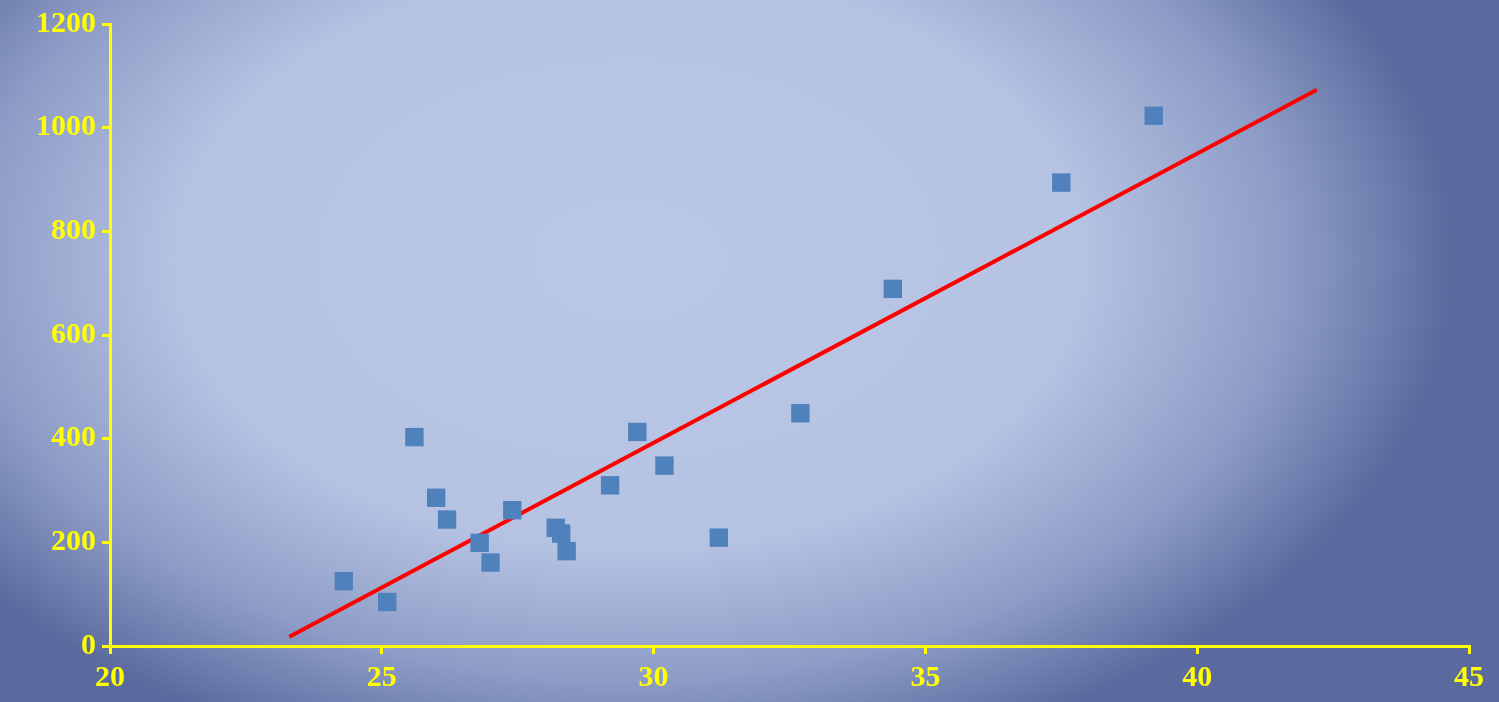 The height and width of the screenshot is (702, 1499). Describe the element at coordinates (73, 332) in the screenshot. I see `y-tick-label: 600` at that location.